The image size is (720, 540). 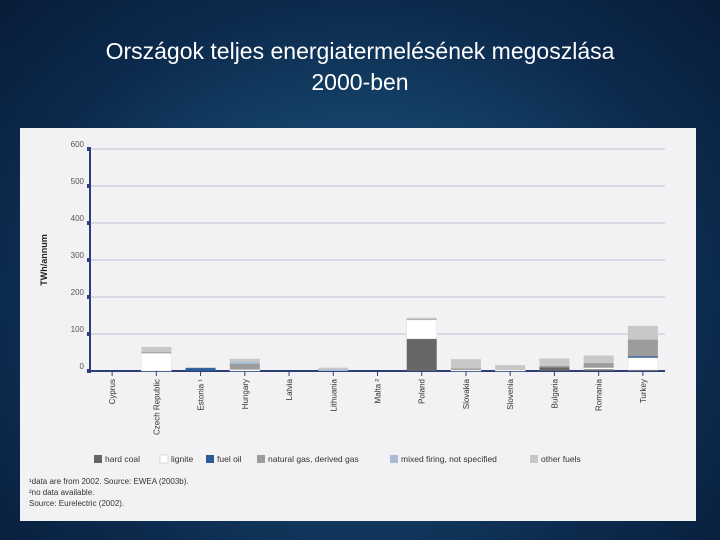 What do you see at coordinates (378, 391) in the screenshot?
I see `x-tick-label: Malta ²` at bounding box center [378, 391].